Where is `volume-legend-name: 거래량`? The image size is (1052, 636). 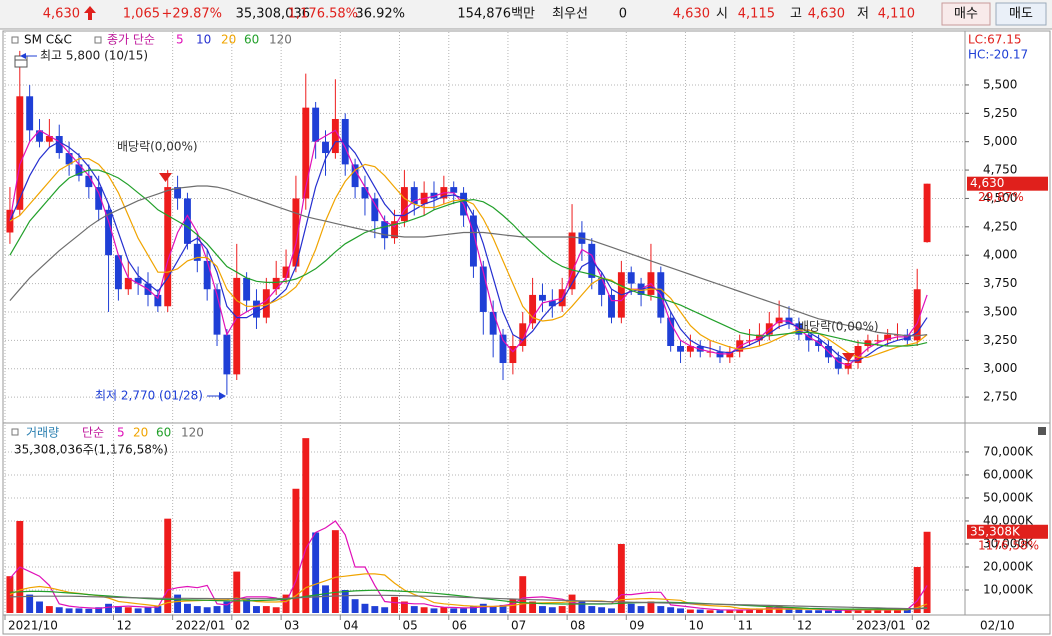
volume-legend-name: 거래량 is located at coordinates (42, 433).